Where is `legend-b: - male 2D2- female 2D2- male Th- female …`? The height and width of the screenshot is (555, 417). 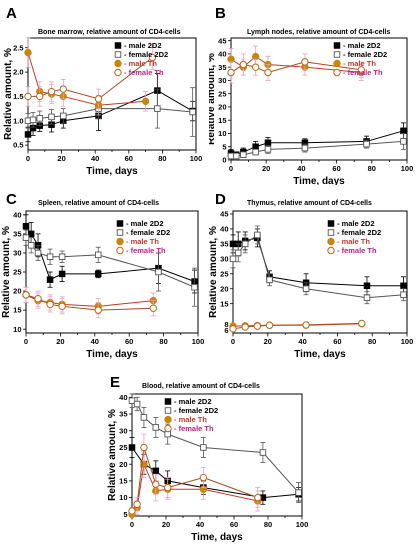
legend-b: - male 2D2- female 2D2- male Th- female … is located at coordinates (360, 59).